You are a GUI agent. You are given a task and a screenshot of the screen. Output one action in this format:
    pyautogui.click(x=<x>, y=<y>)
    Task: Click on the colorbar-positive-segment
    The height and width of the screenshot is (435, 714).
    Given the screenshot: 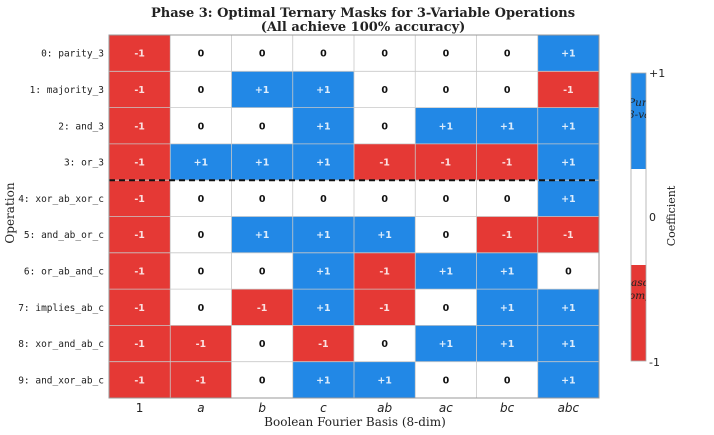 What is the action you would take?
    pyautogui.click(x=638, y=121)
    